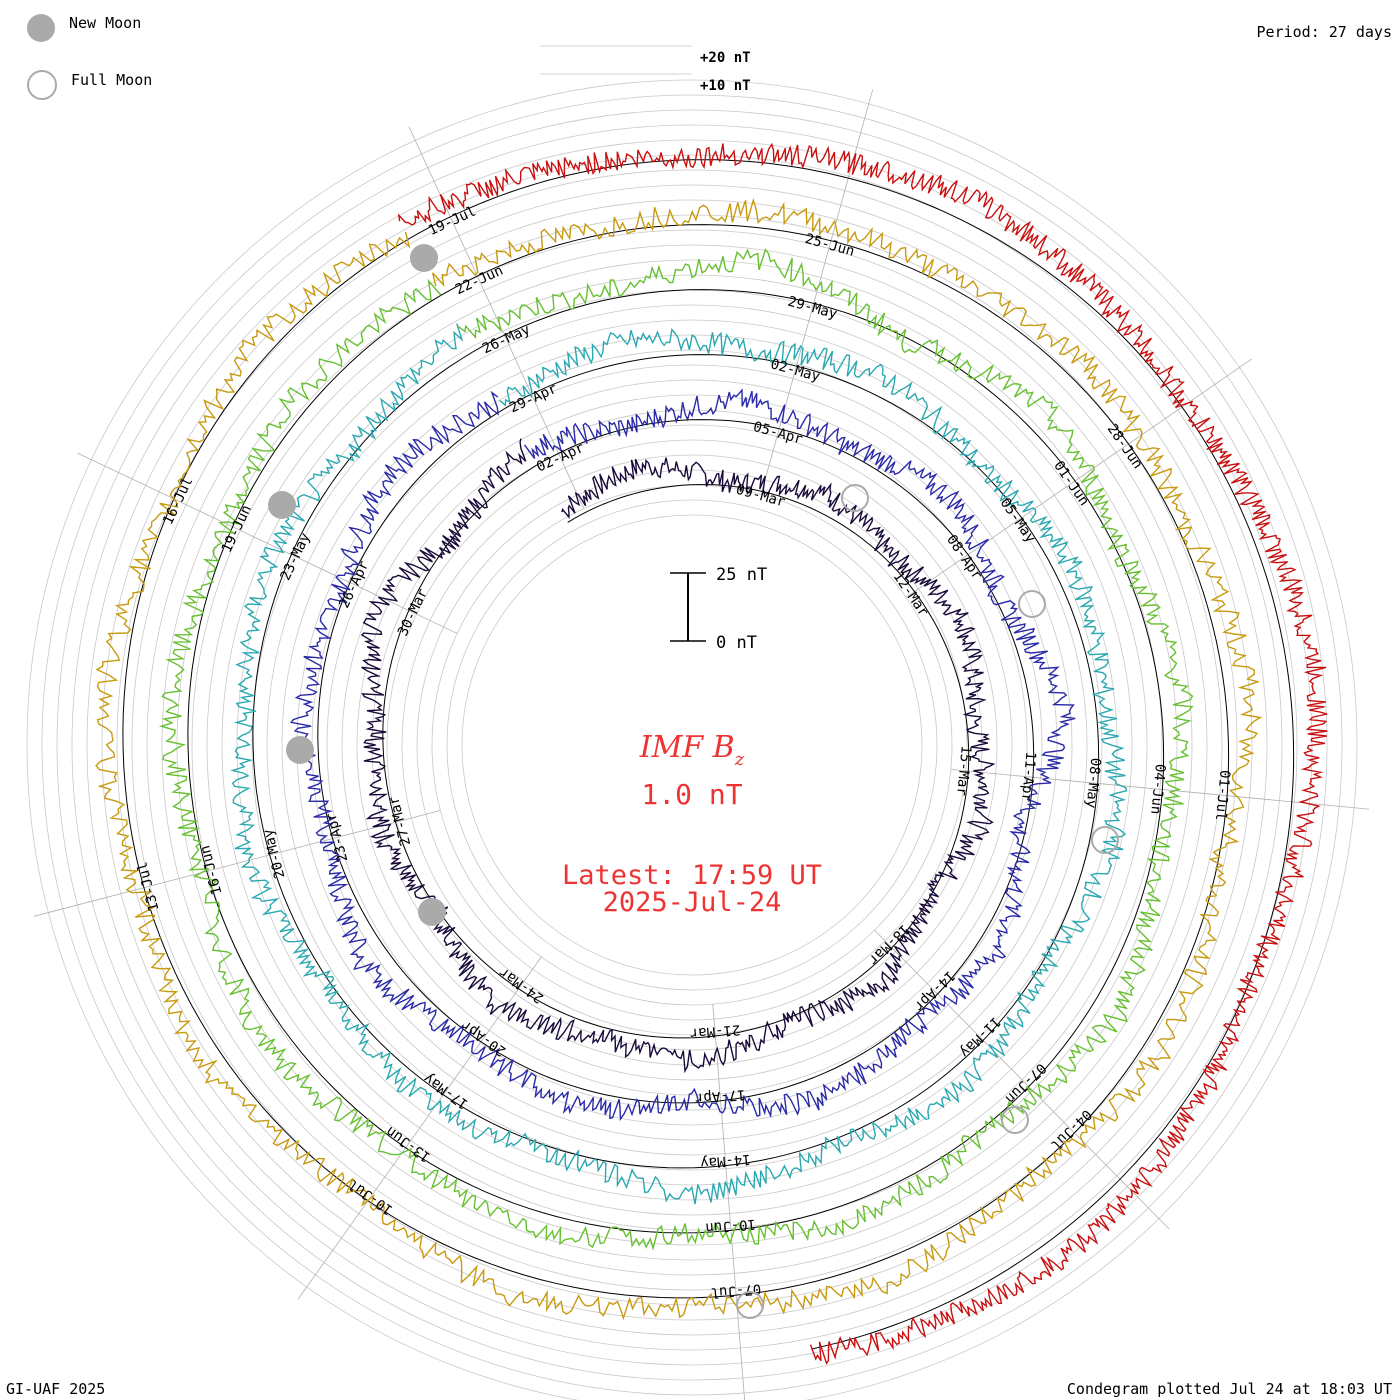 The height and width of the screenshot is (1400, 1400). What do you see at coordinates (274, 853) in the screenshot?
I see `date-tick-label: 20-May` at bounding box center [274, 853].